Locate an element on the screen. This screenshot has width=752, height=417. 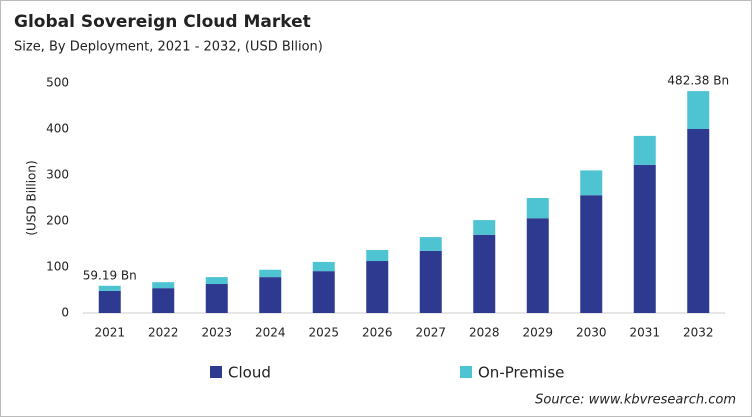
x-tick-label: 2029 is located at coordinates (537, 333).